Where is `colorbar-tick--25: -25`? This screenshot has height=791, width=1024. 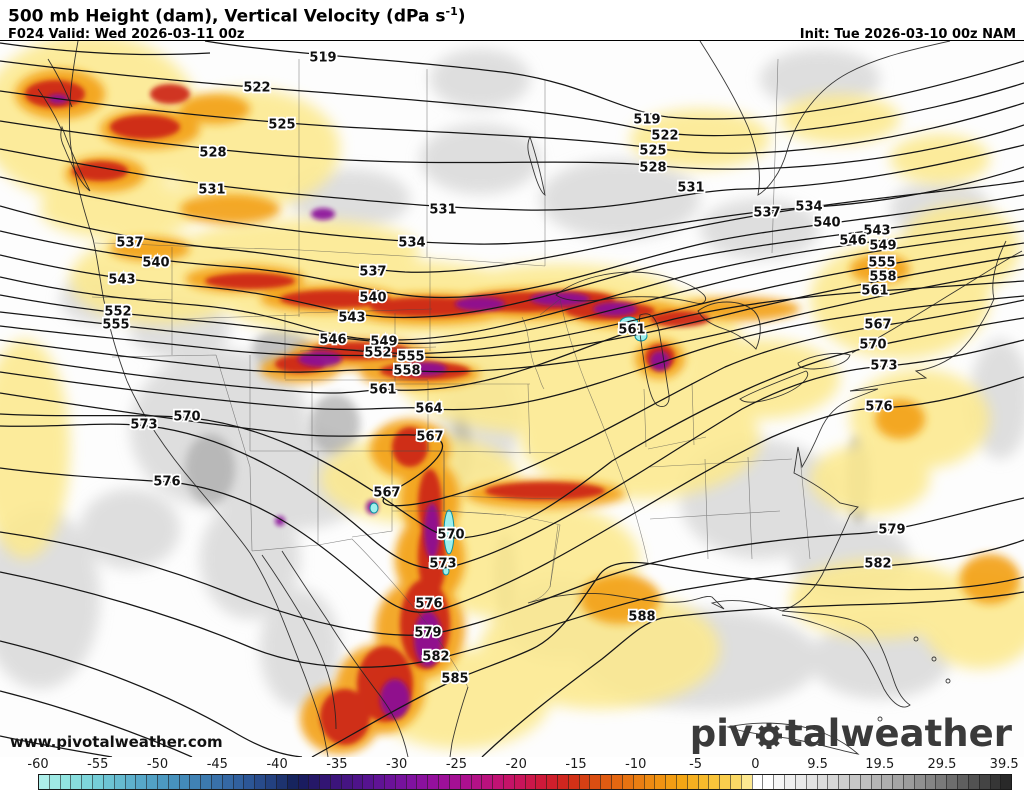 colorbar-tick--25: -25 is located at coordinates (456, 764).